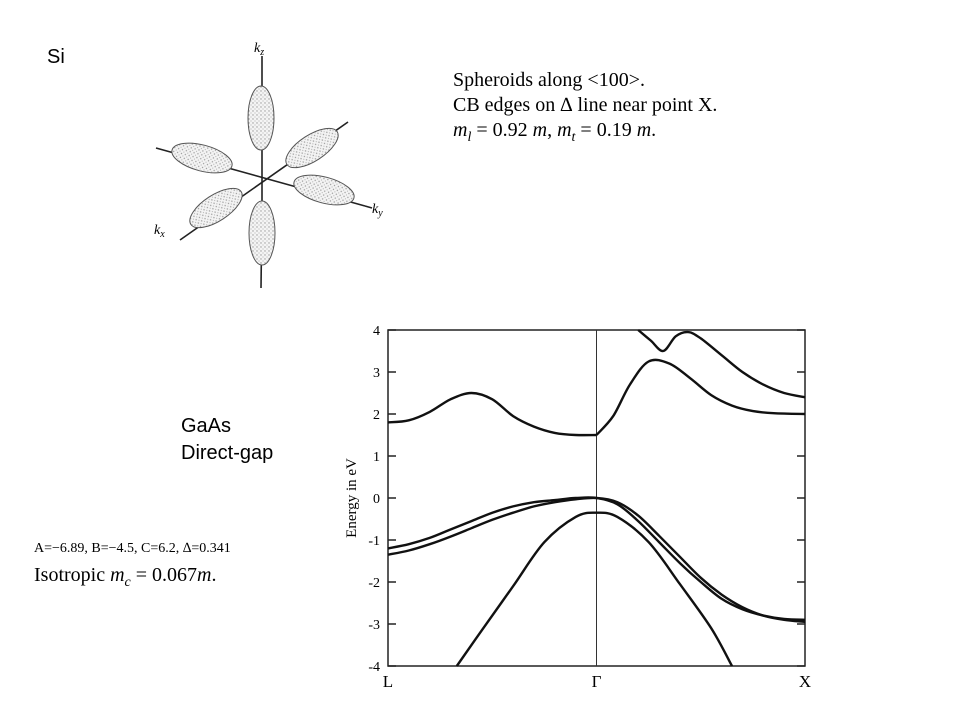 This screenshot has height=720, width=960. I want to click on x-tick-label: Γ, so click(597, 681).